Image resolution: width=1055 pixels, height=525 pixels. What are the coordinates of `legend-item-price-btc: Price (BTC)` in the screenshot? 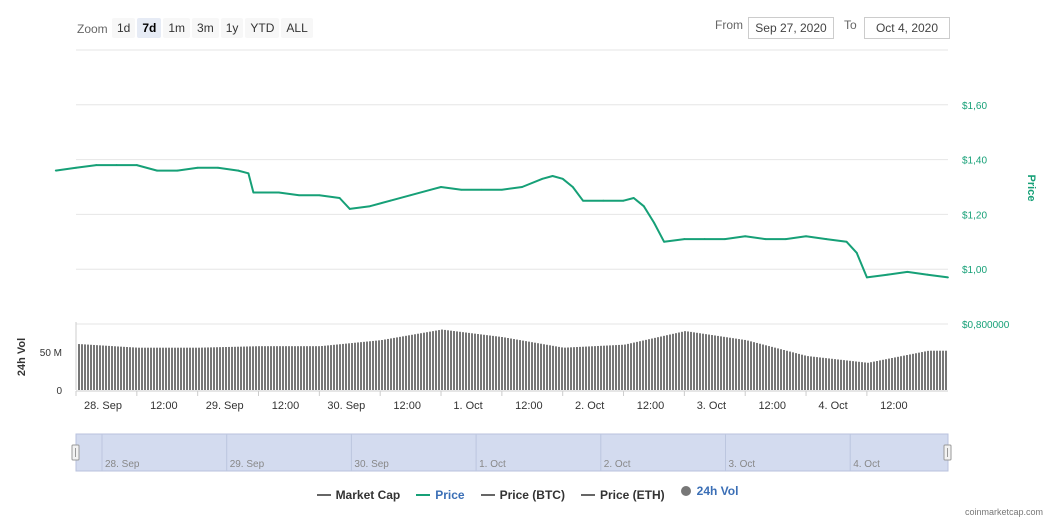 It's located at (522, 495).